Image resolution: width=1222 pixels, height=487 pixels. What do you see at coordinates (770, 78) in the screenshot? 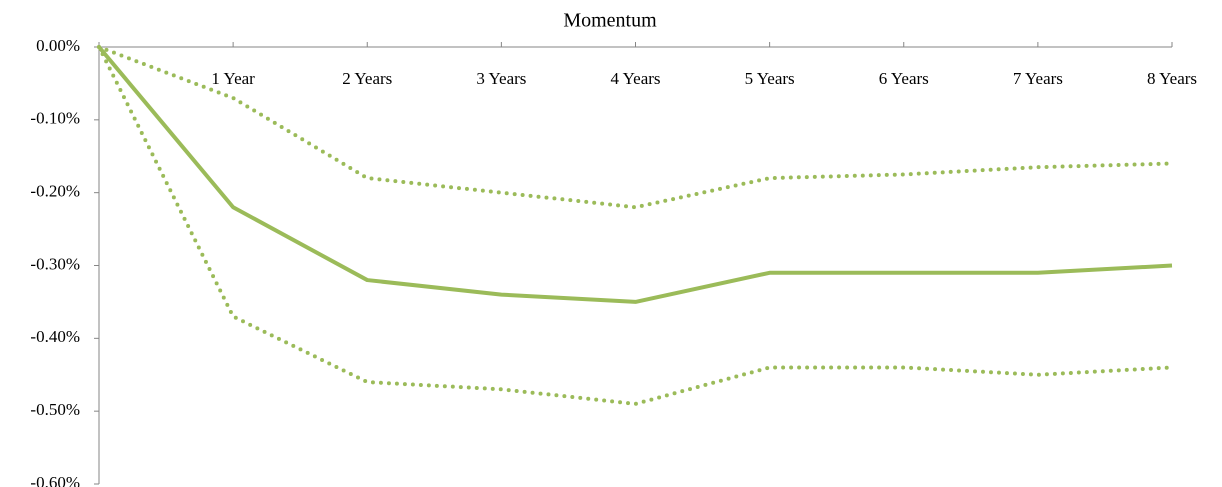
I see `x-tick-label: 5 Years` at bounding box center [770, 78].